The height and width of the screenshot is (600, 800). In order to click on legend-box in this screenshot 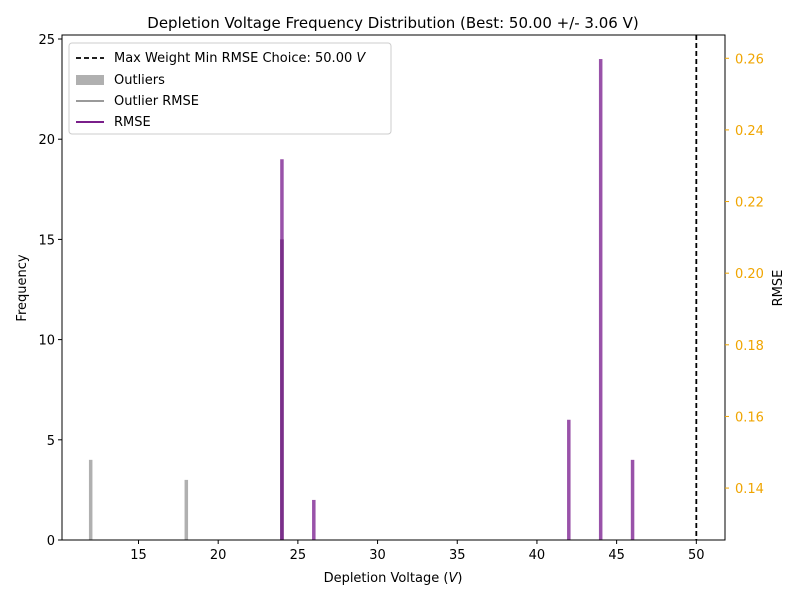, I will do `click(230, 88)`.